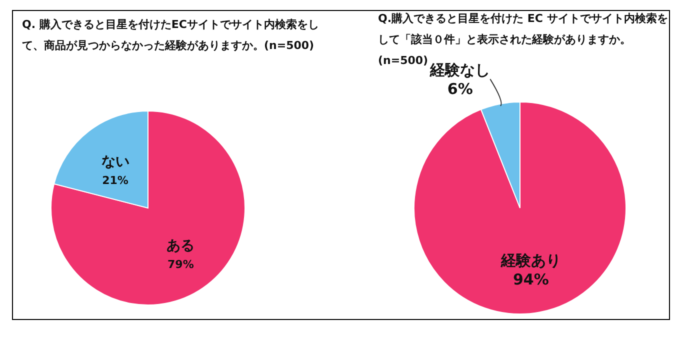 The image size is (683, 338). Describe the element at coordinates (115, 162) in the screenshot. I see `slice-label: ない` at that location.